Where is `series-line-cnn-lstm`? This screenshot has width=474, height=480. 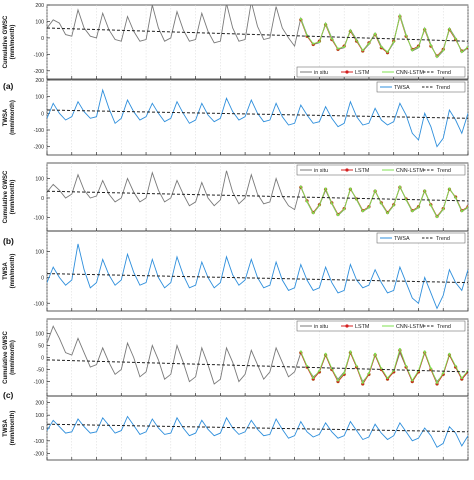 series-line-cnn-lstm is located at coordinates (384, 201).